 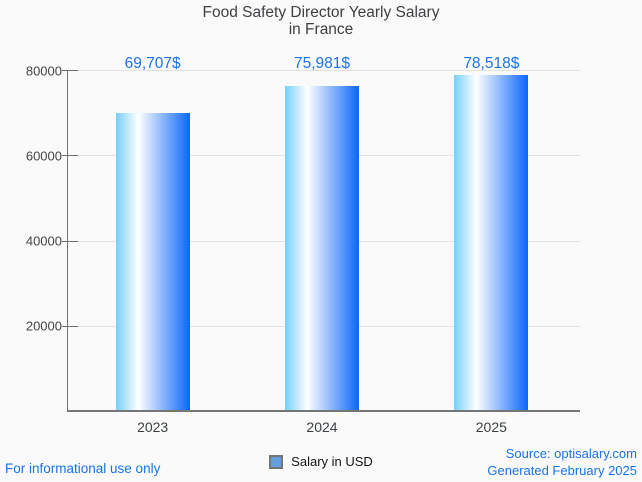 I want to click on legend-swatch-icon, so click(x=276, y=461).